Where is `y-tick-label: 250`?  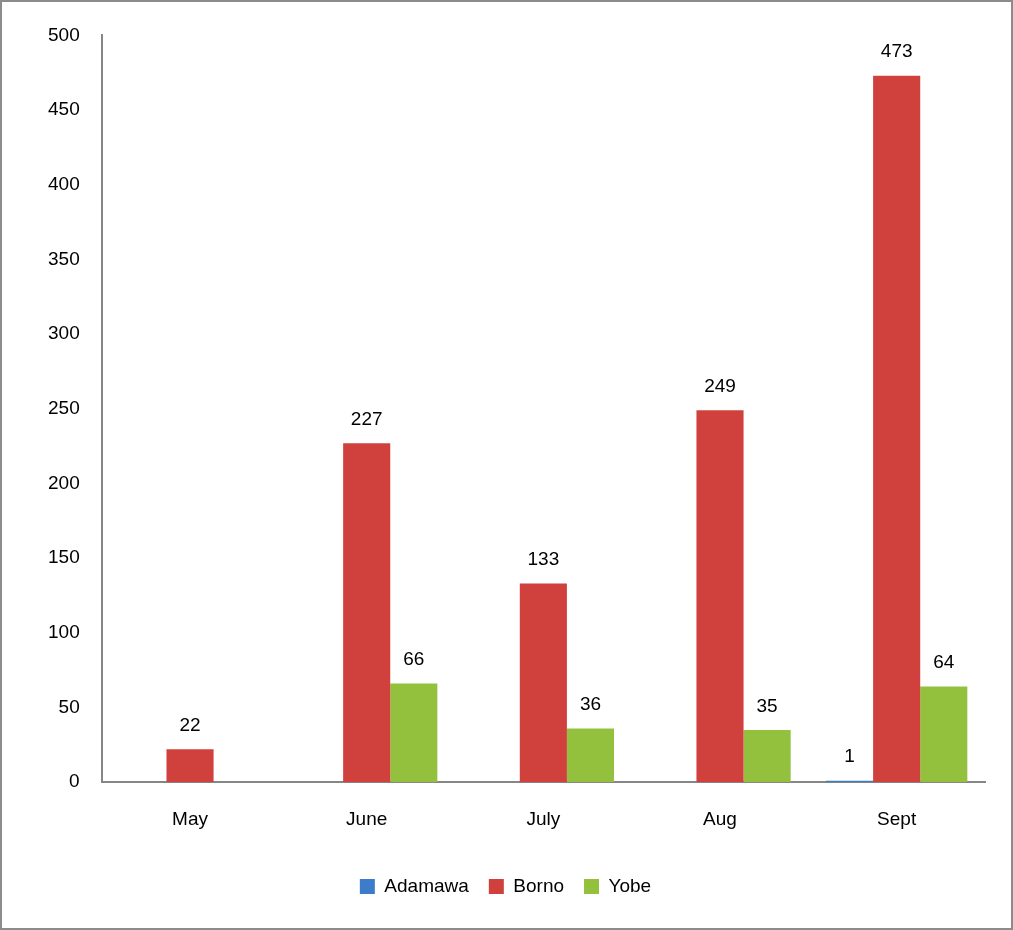
y-tick-label: 250 is located at coordinates (64, 408).